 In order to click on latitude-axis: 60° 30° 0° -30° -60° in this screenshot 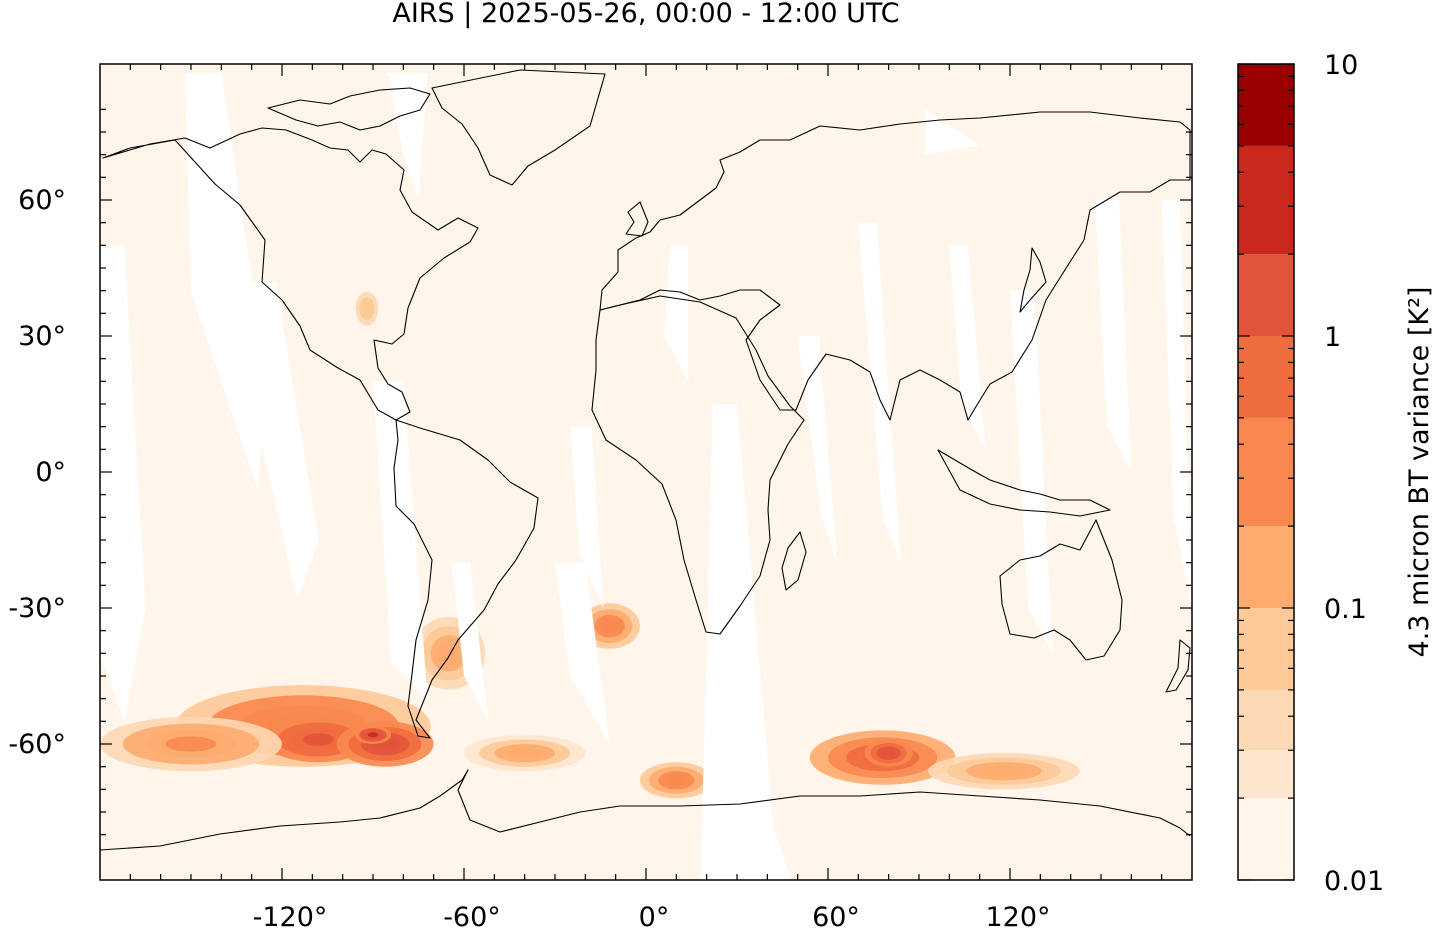, I will do `click(37, 472)`.